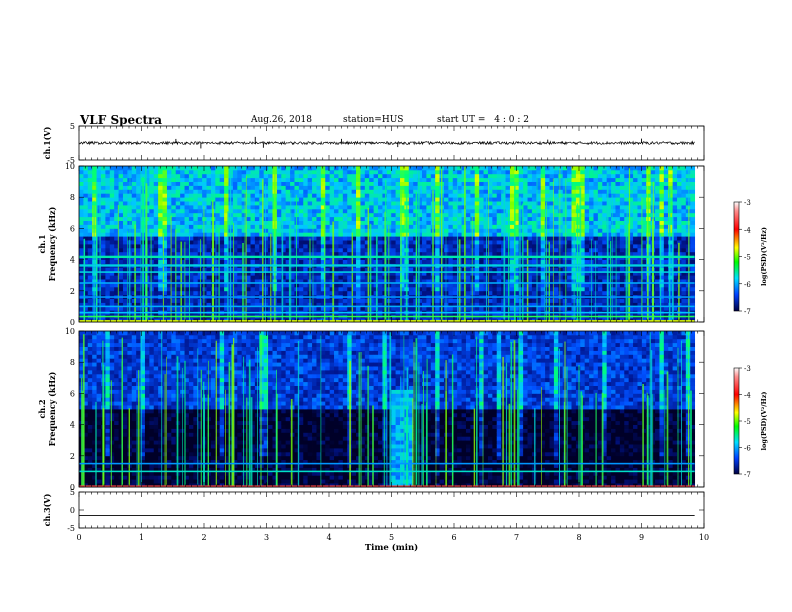 The width and height of the screenshot is (792, 612). Describe the element at coordinates (461, 120) in the screenshot. I see `start-ut-prefix: start UT =` at that location.